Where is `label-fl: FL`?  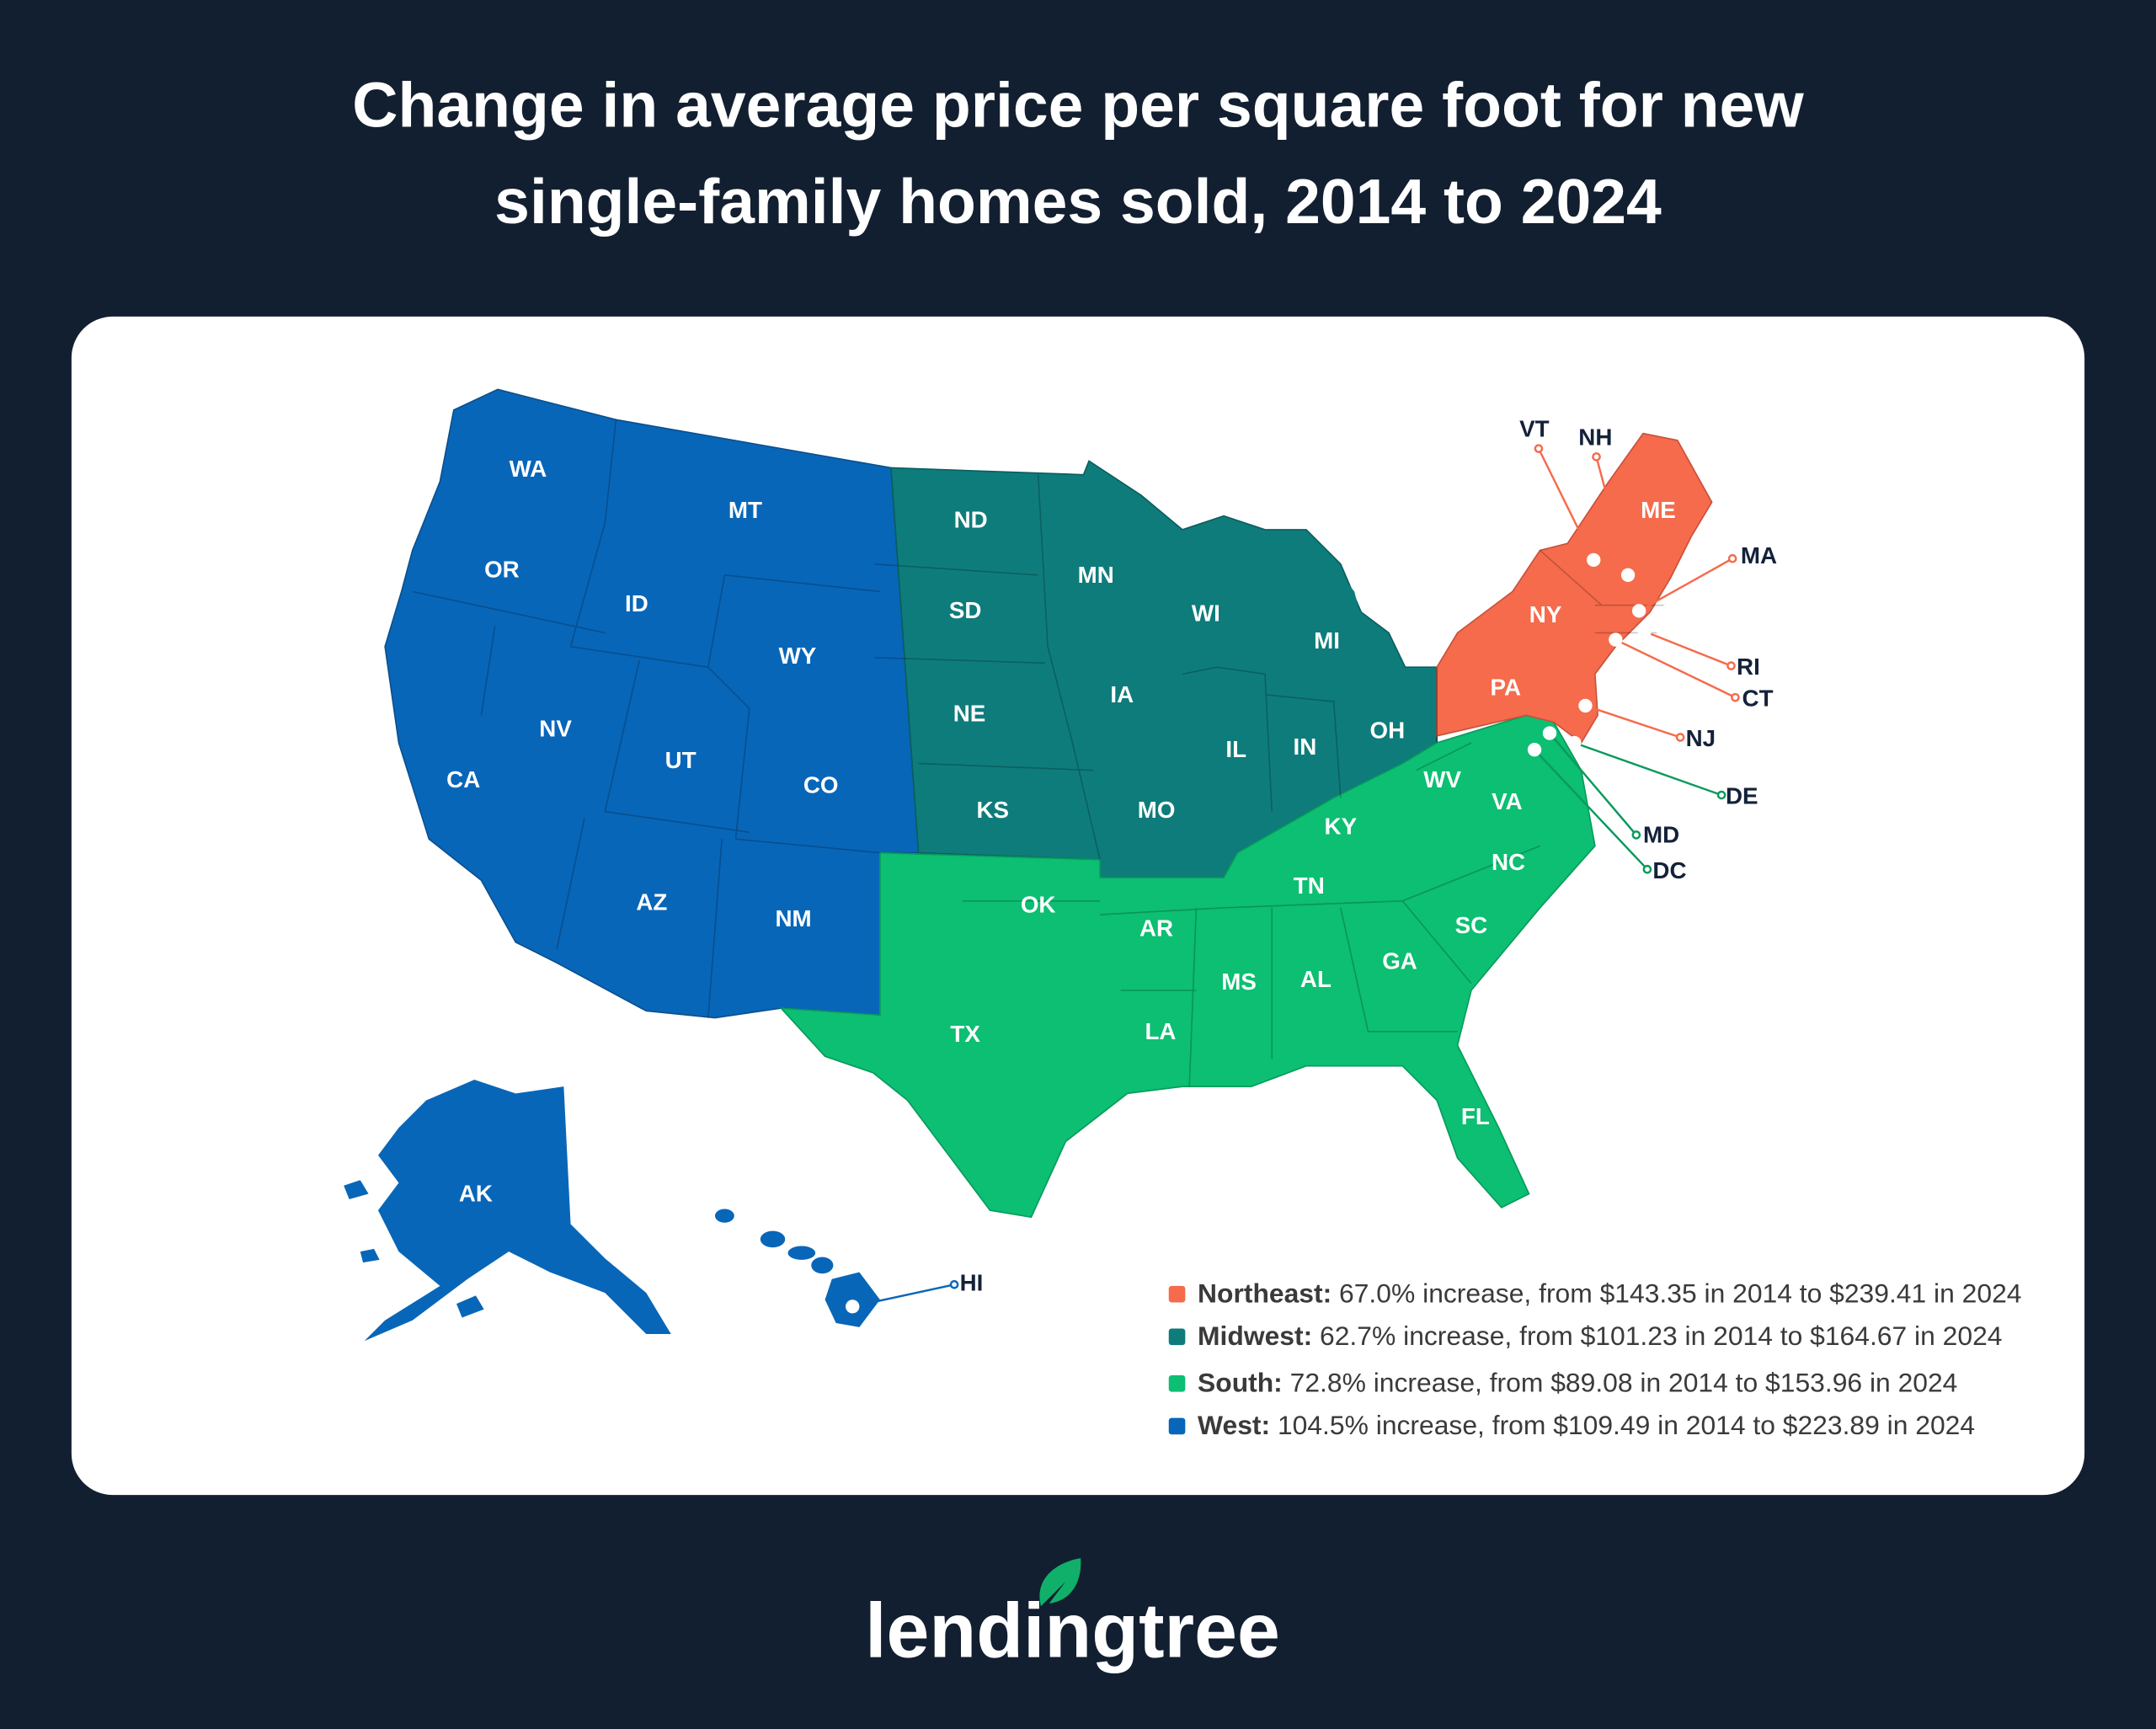 label-fl: FL is located at coordinates (1475, 1116).